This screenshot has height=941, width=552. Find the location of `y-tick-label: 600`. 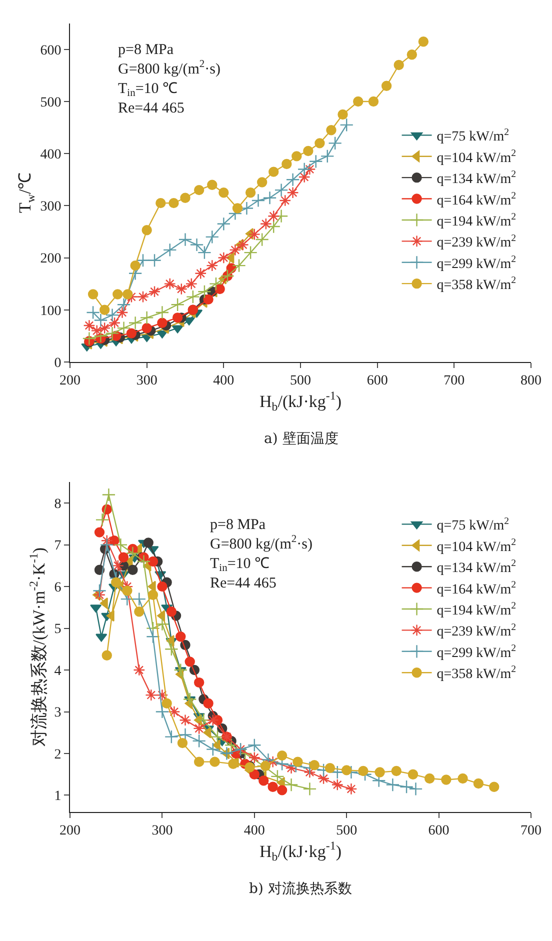

y-tick-label: 600 is located at coordinates (51, 50).